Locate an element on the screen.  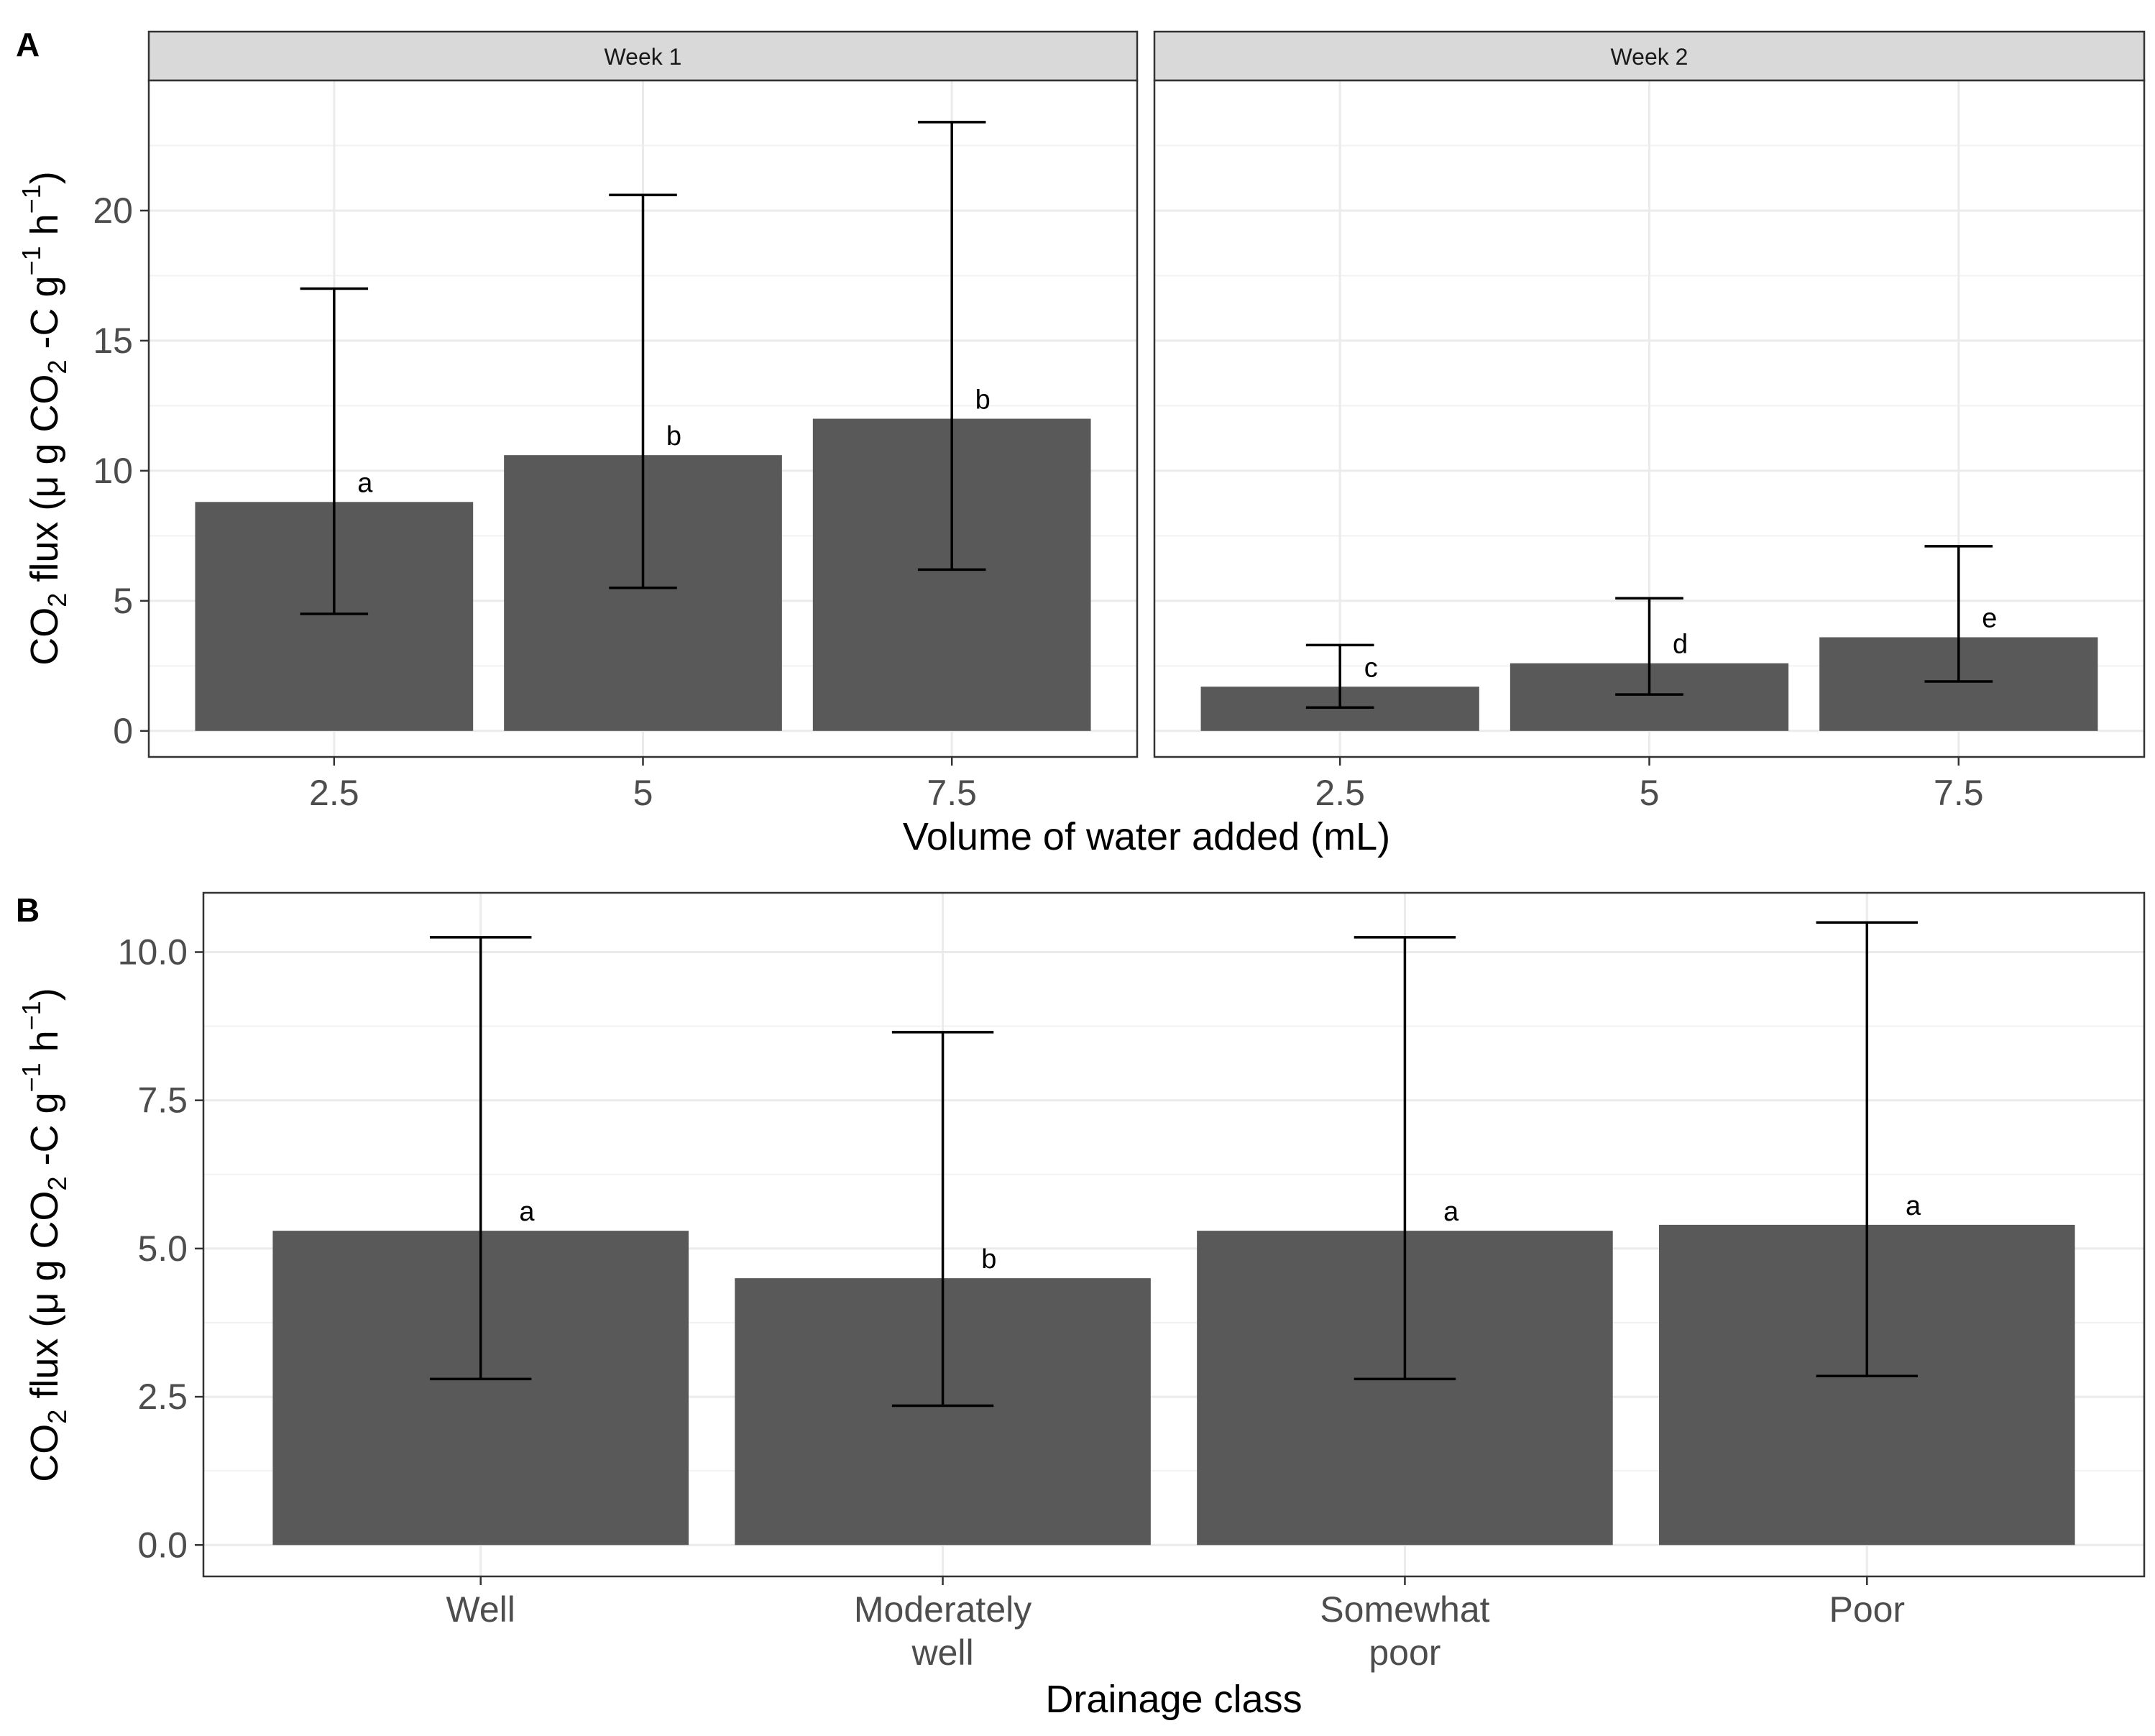
panel-b-x-tick-label: Somewhat is located at coordinates (1404, 1609).